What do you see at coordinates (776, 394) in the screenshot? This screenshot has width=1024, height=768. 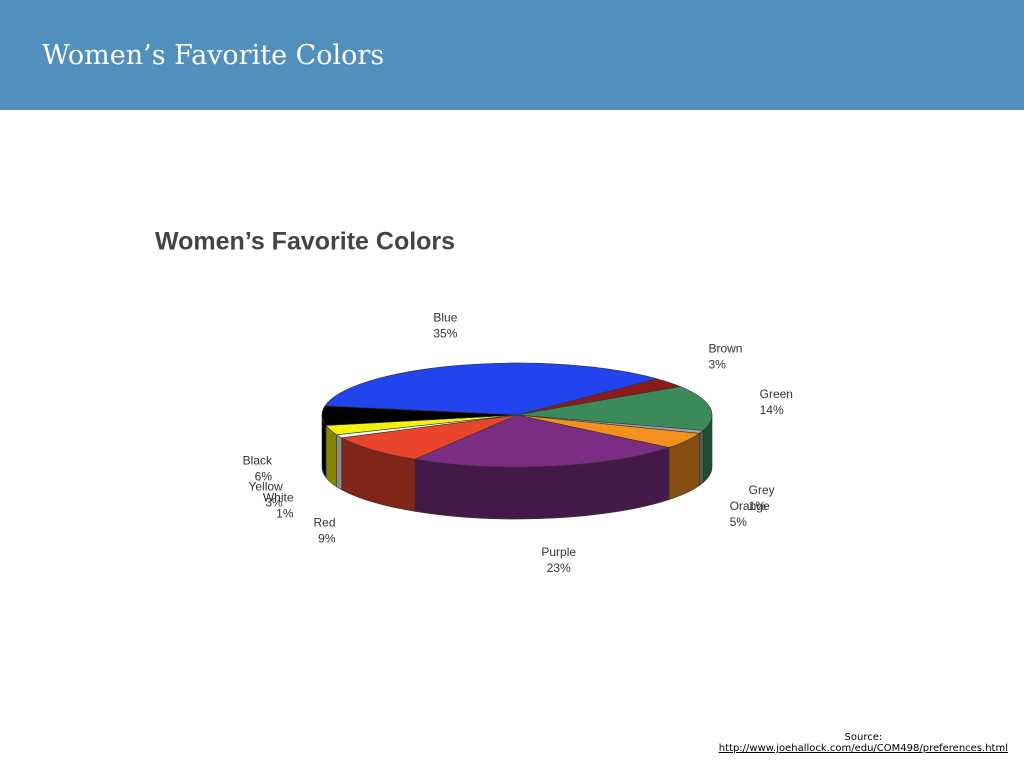 I see `slice-label: Green` at bounding box center [776, 394].